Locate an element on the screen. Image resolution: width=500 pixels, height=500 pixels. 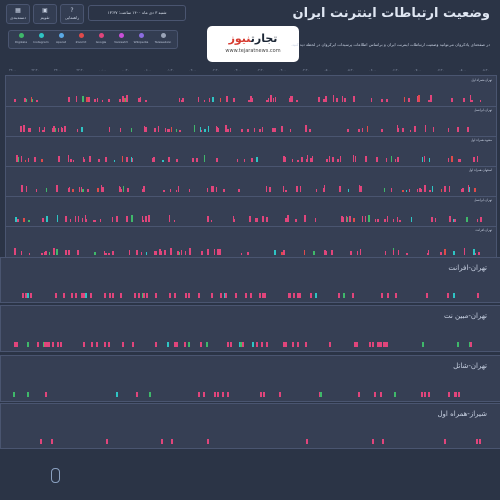
legend-label: Zoomit is located at coordinates (81, 42).